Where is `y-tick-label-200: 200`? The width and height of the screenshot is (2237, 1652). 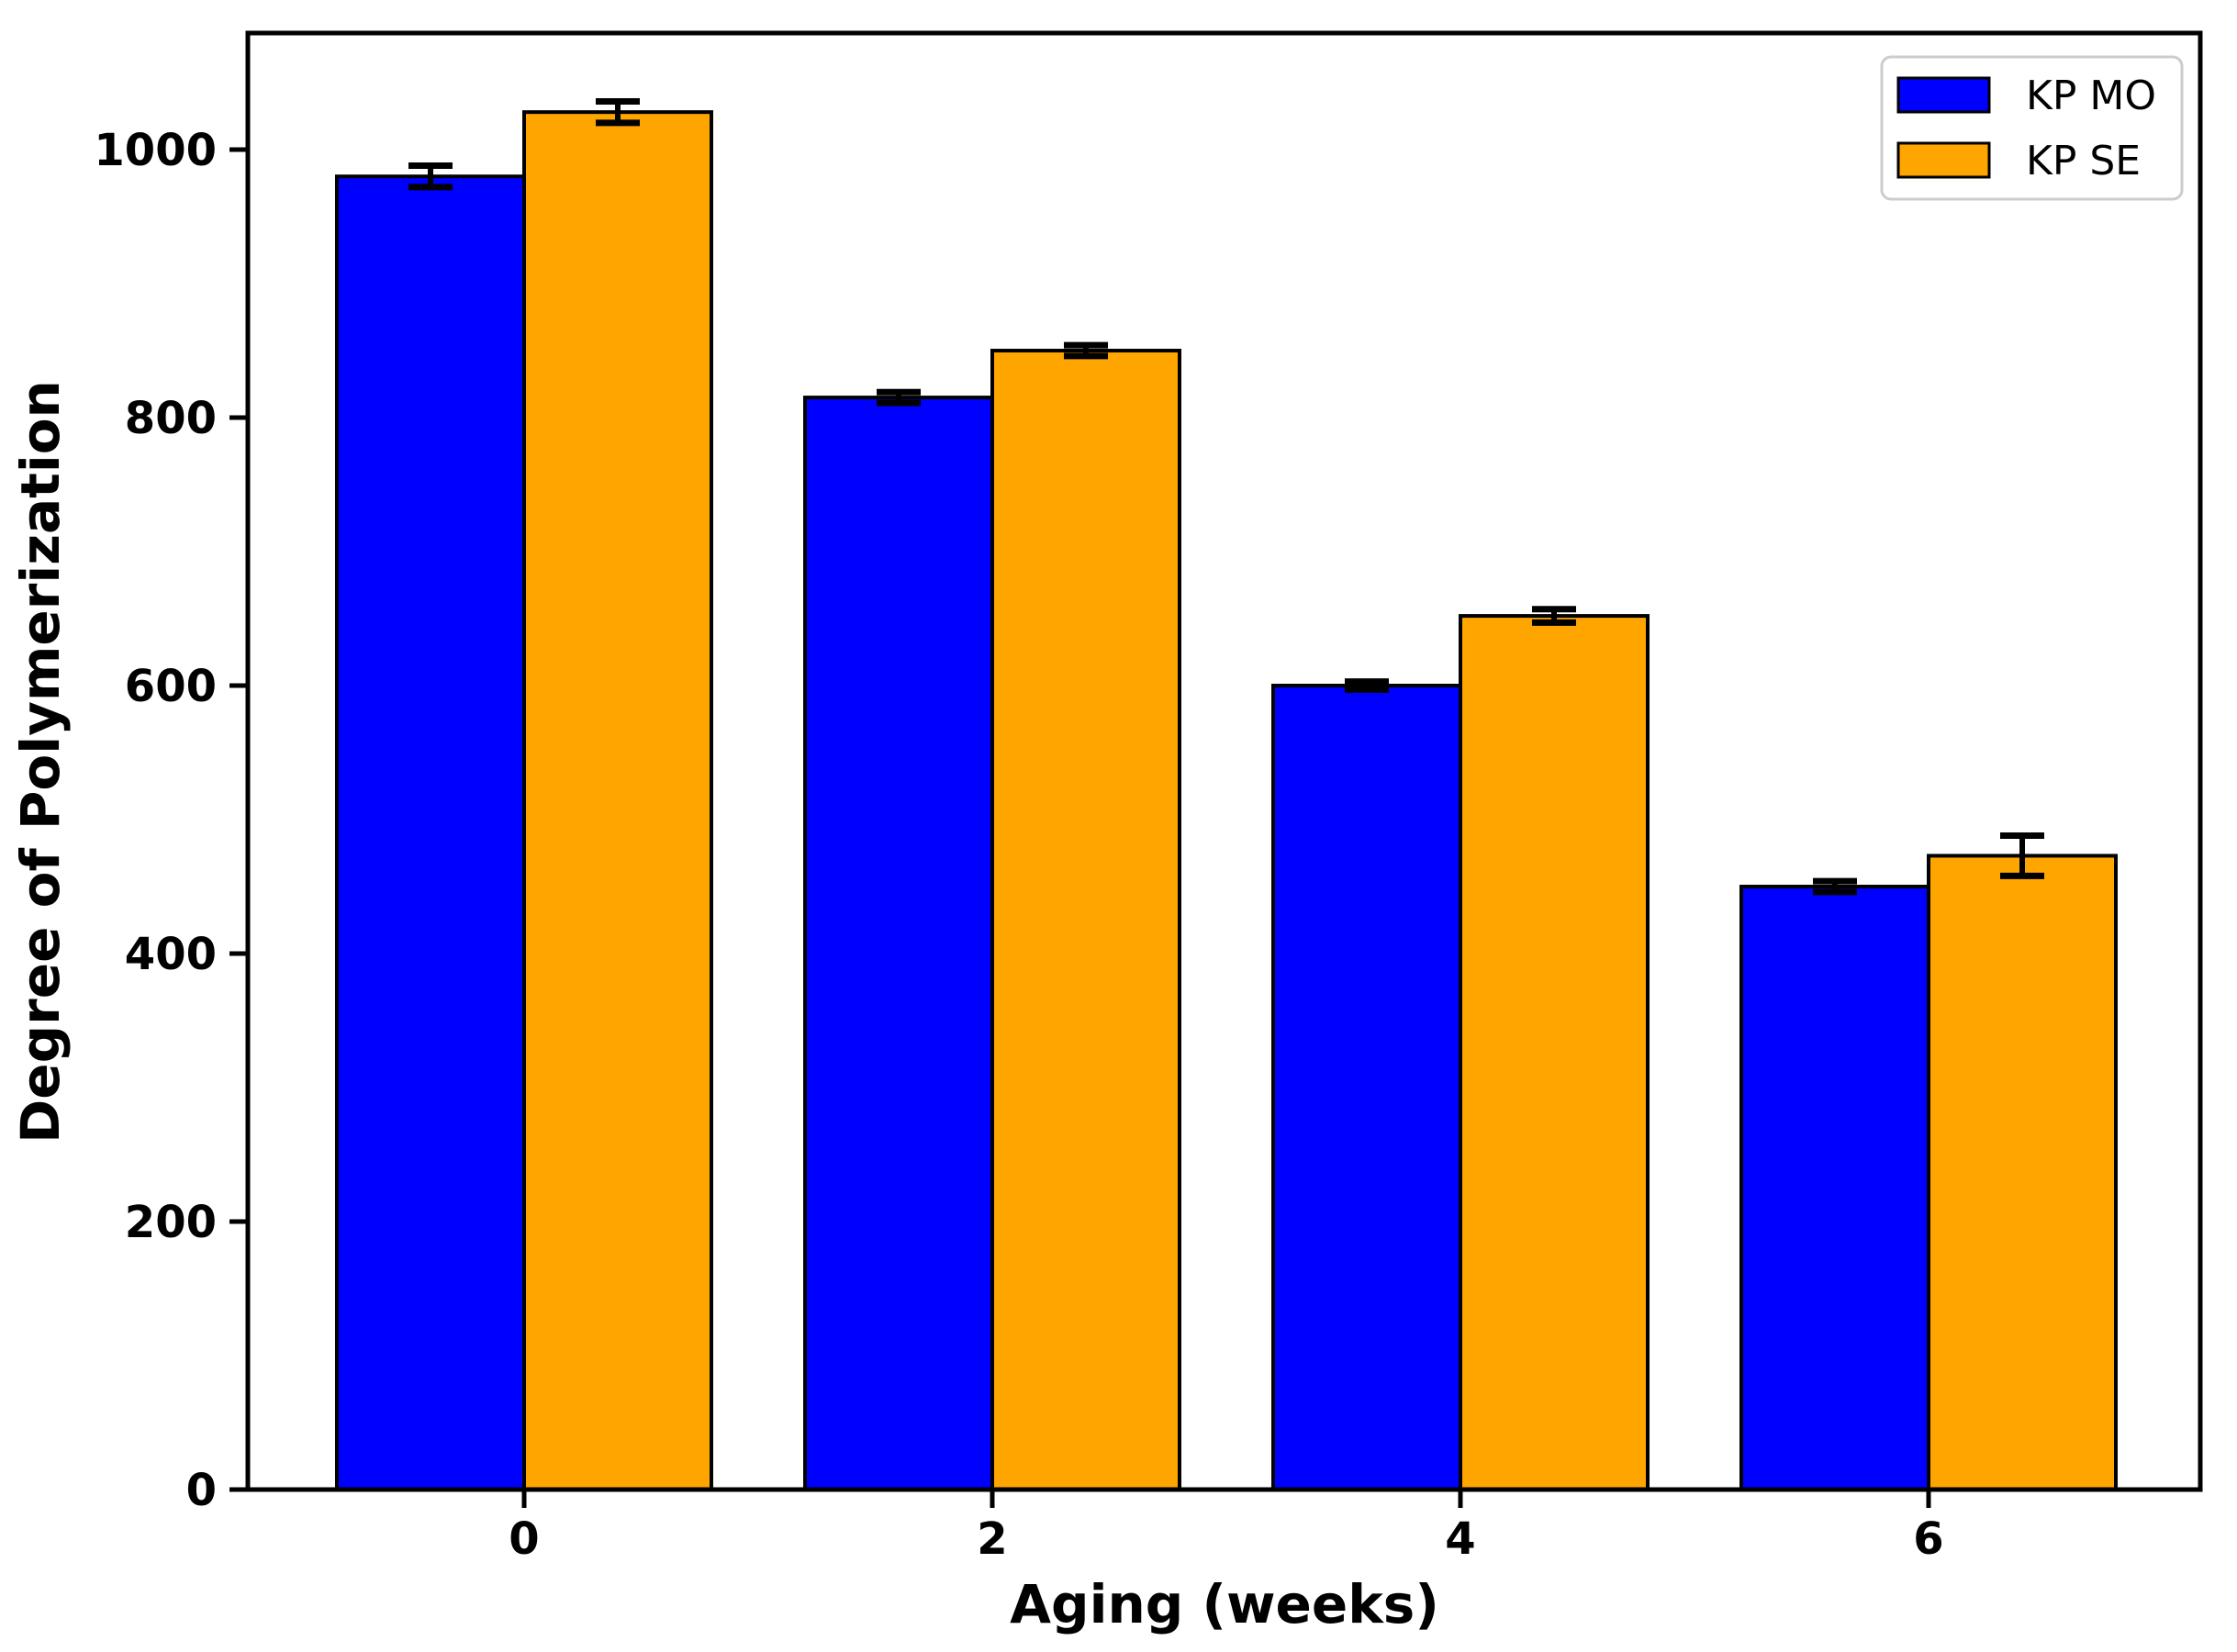
y-tick-label-200: 200 is located at coordinates (171, 1222).